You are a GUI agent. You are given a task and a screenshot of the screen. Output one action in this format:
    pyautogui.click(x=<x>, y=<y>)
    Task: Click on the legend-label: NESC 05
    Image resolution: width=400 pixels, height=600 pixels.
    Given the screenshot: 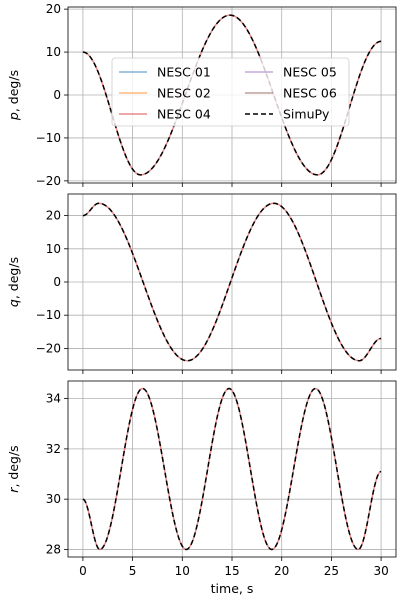 What is the action you would take?
    pyautogui.click(x=310, y=72)
    